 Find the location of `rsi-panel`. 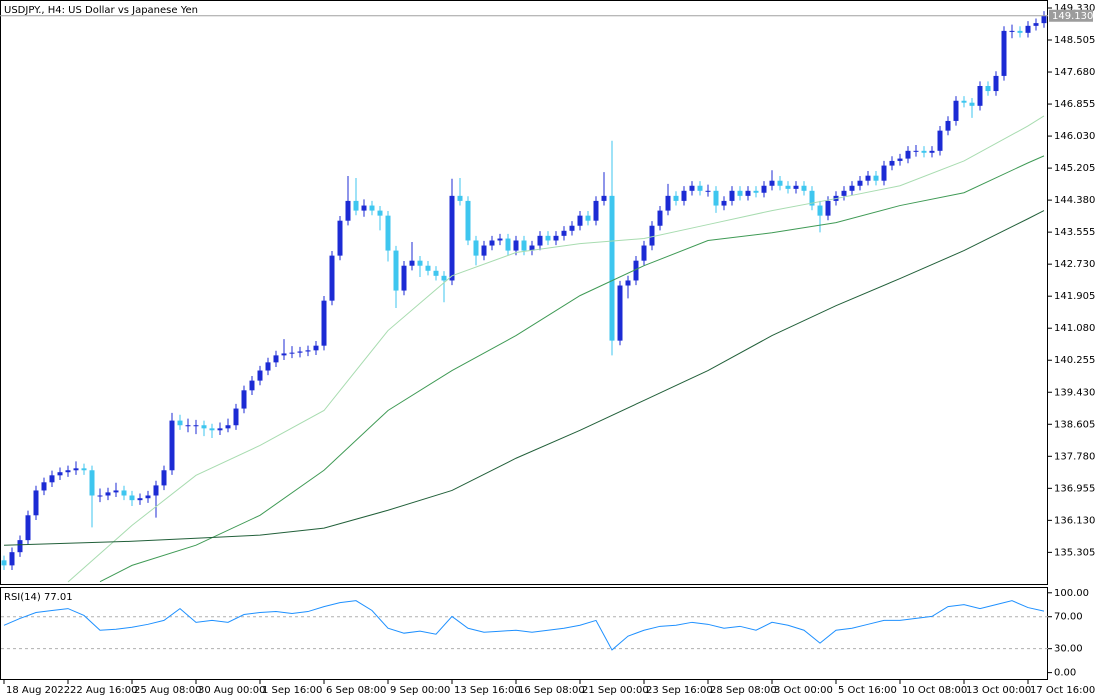

rsi-panel is located at coordinates (524, 633).